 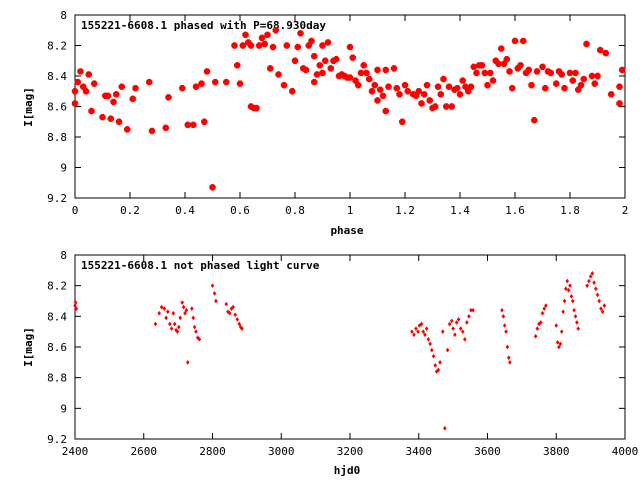 I want to click on x-tick-label: 0.4, so click(x=185, y=210).